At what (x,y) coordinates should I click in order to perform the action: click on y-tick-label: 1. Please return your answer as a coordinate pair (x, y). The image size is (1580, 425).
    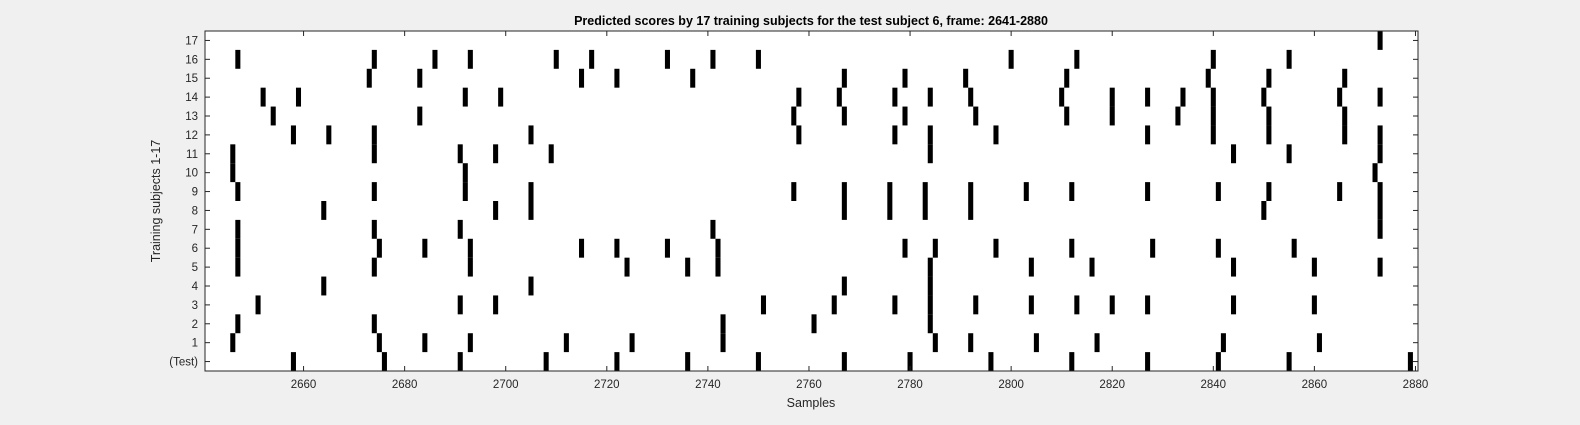
    Looking at the image, I should click on (195, 344).